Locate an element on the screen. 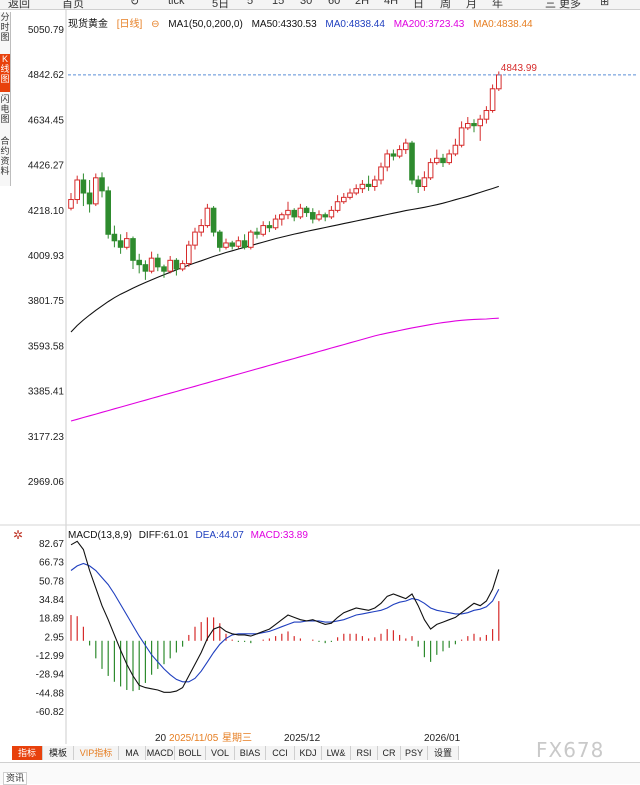  price-tick-label: 4426.27 is located at coordinates (46, 166).